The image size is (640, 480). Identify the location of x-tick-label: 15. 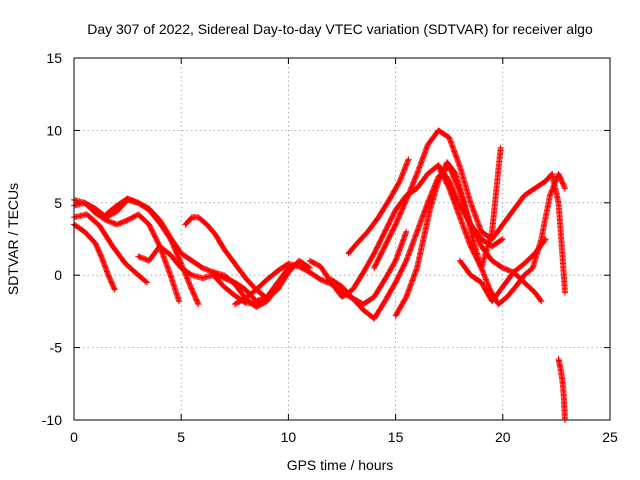
(396, 437).